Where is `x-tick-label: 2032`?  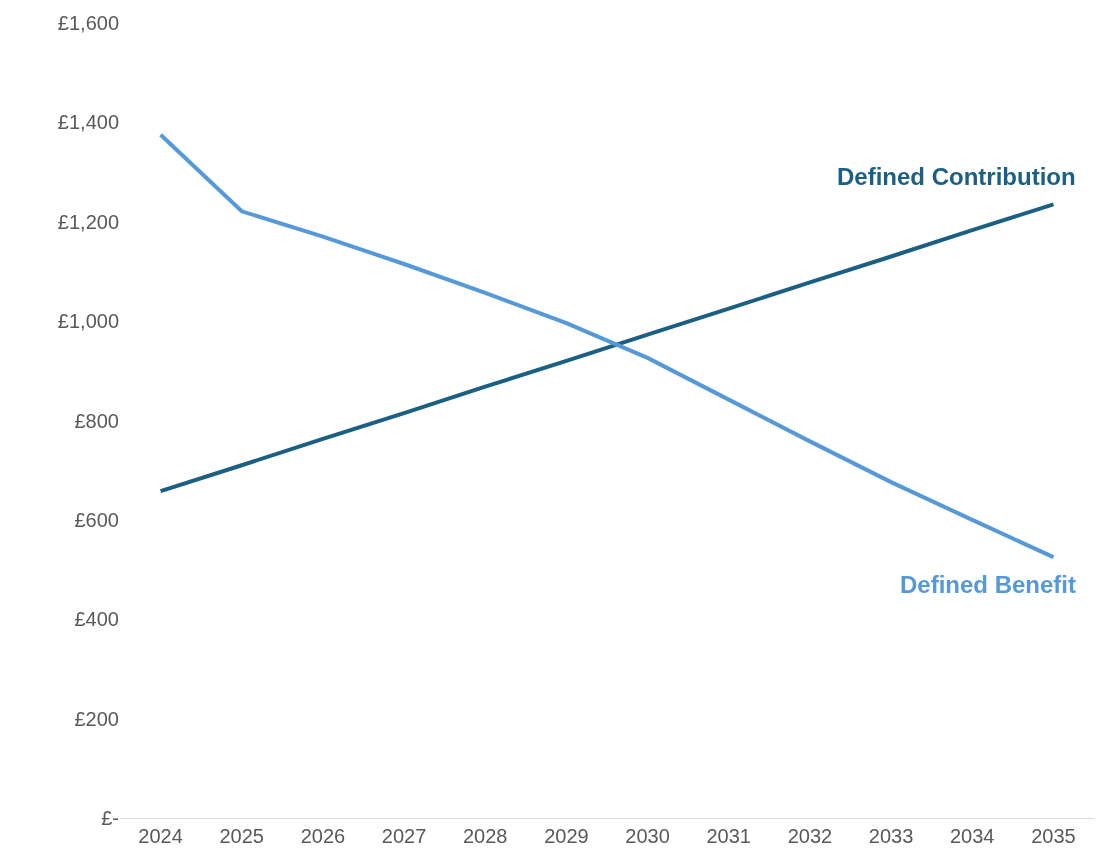 x-tick-label: 2032 is located at coordinates (810, 836).